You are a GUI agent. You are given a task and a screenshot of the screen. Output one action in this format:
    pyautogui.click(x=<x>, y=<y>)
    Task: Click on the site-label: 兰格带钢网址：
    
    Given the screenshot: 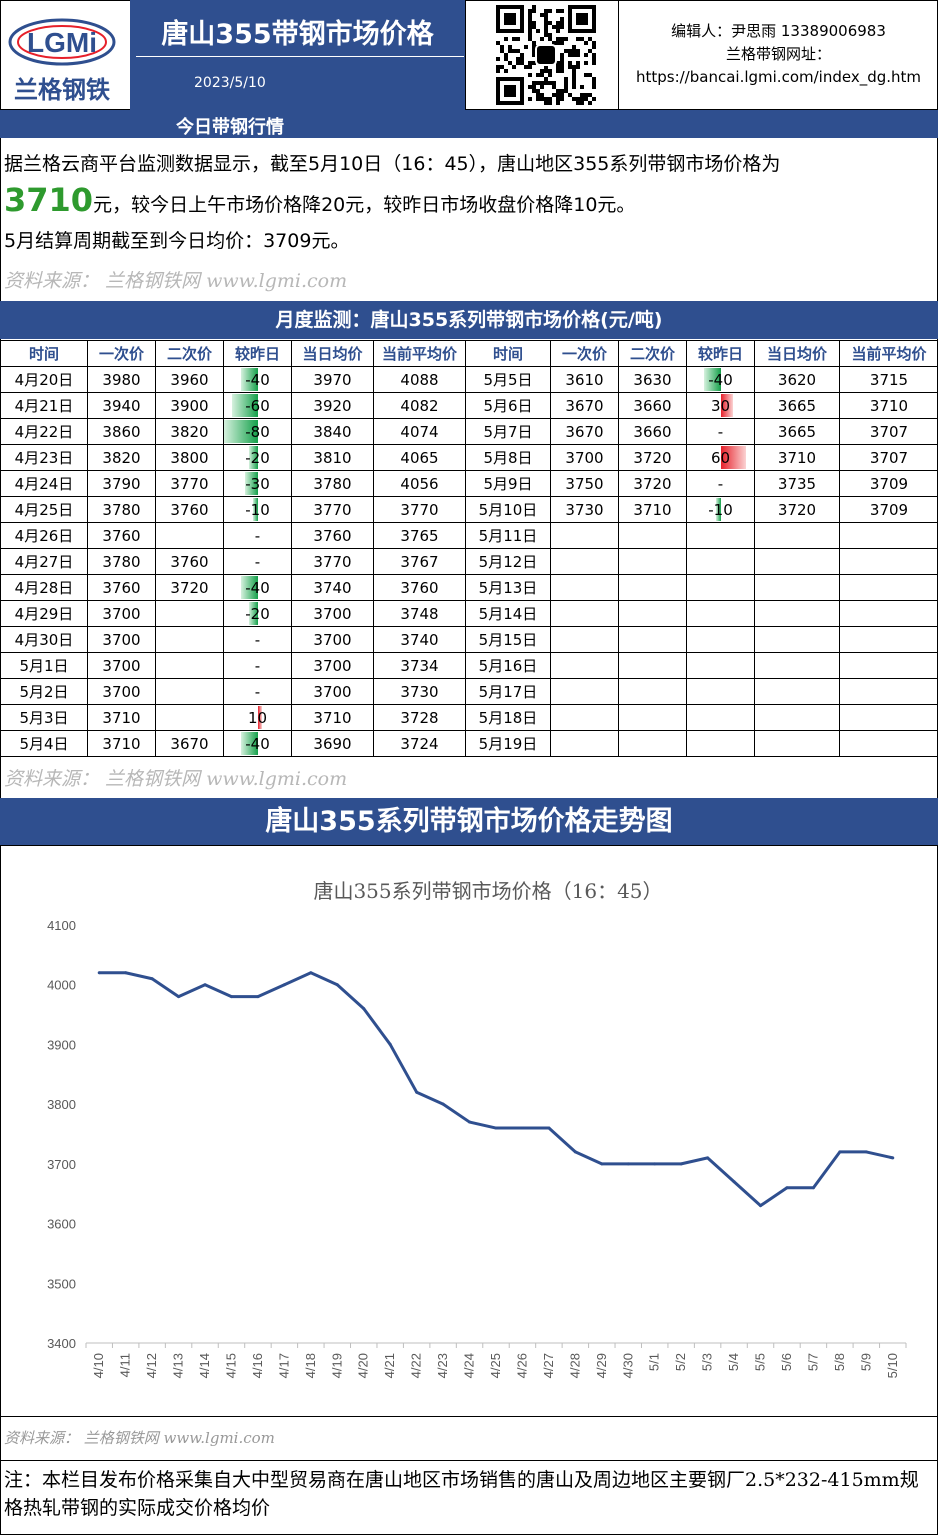 What is the action you would take?
    pyautogui.click(x=778, y=54)
    